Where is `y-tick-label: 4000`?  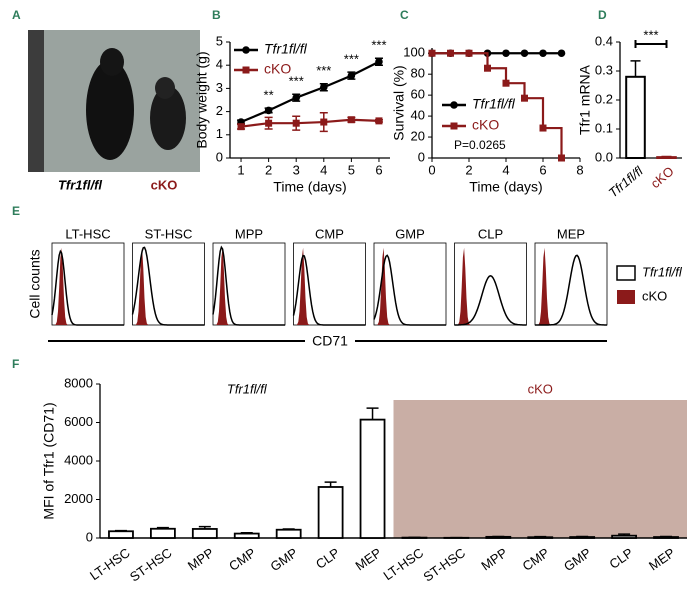
y-tick-label: 4000 is located at coordinates (78, 459).